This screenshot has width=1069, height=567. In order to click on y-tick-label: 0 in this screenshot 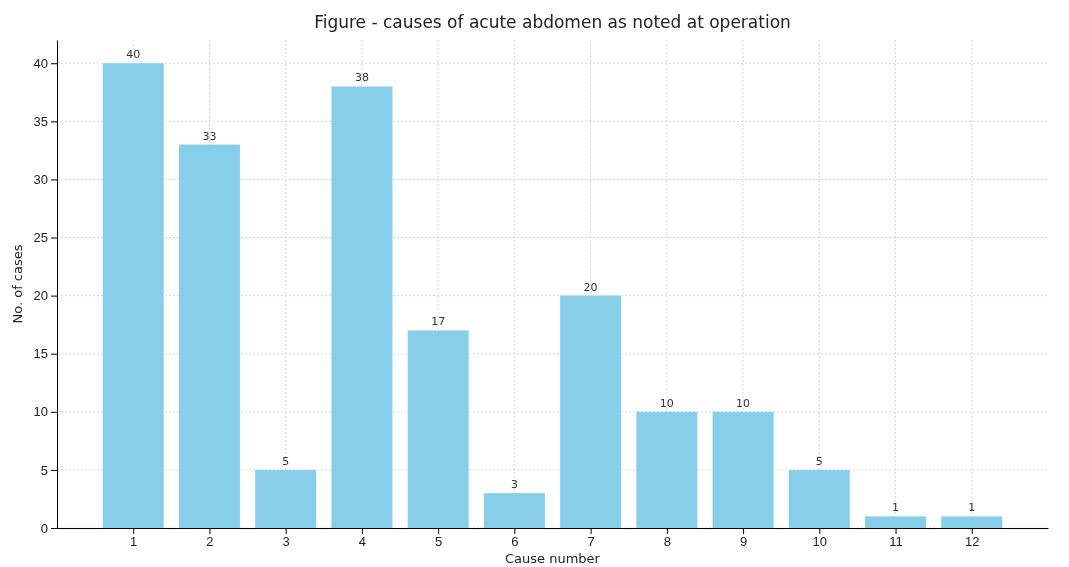, I will do `click(44, 528)`.